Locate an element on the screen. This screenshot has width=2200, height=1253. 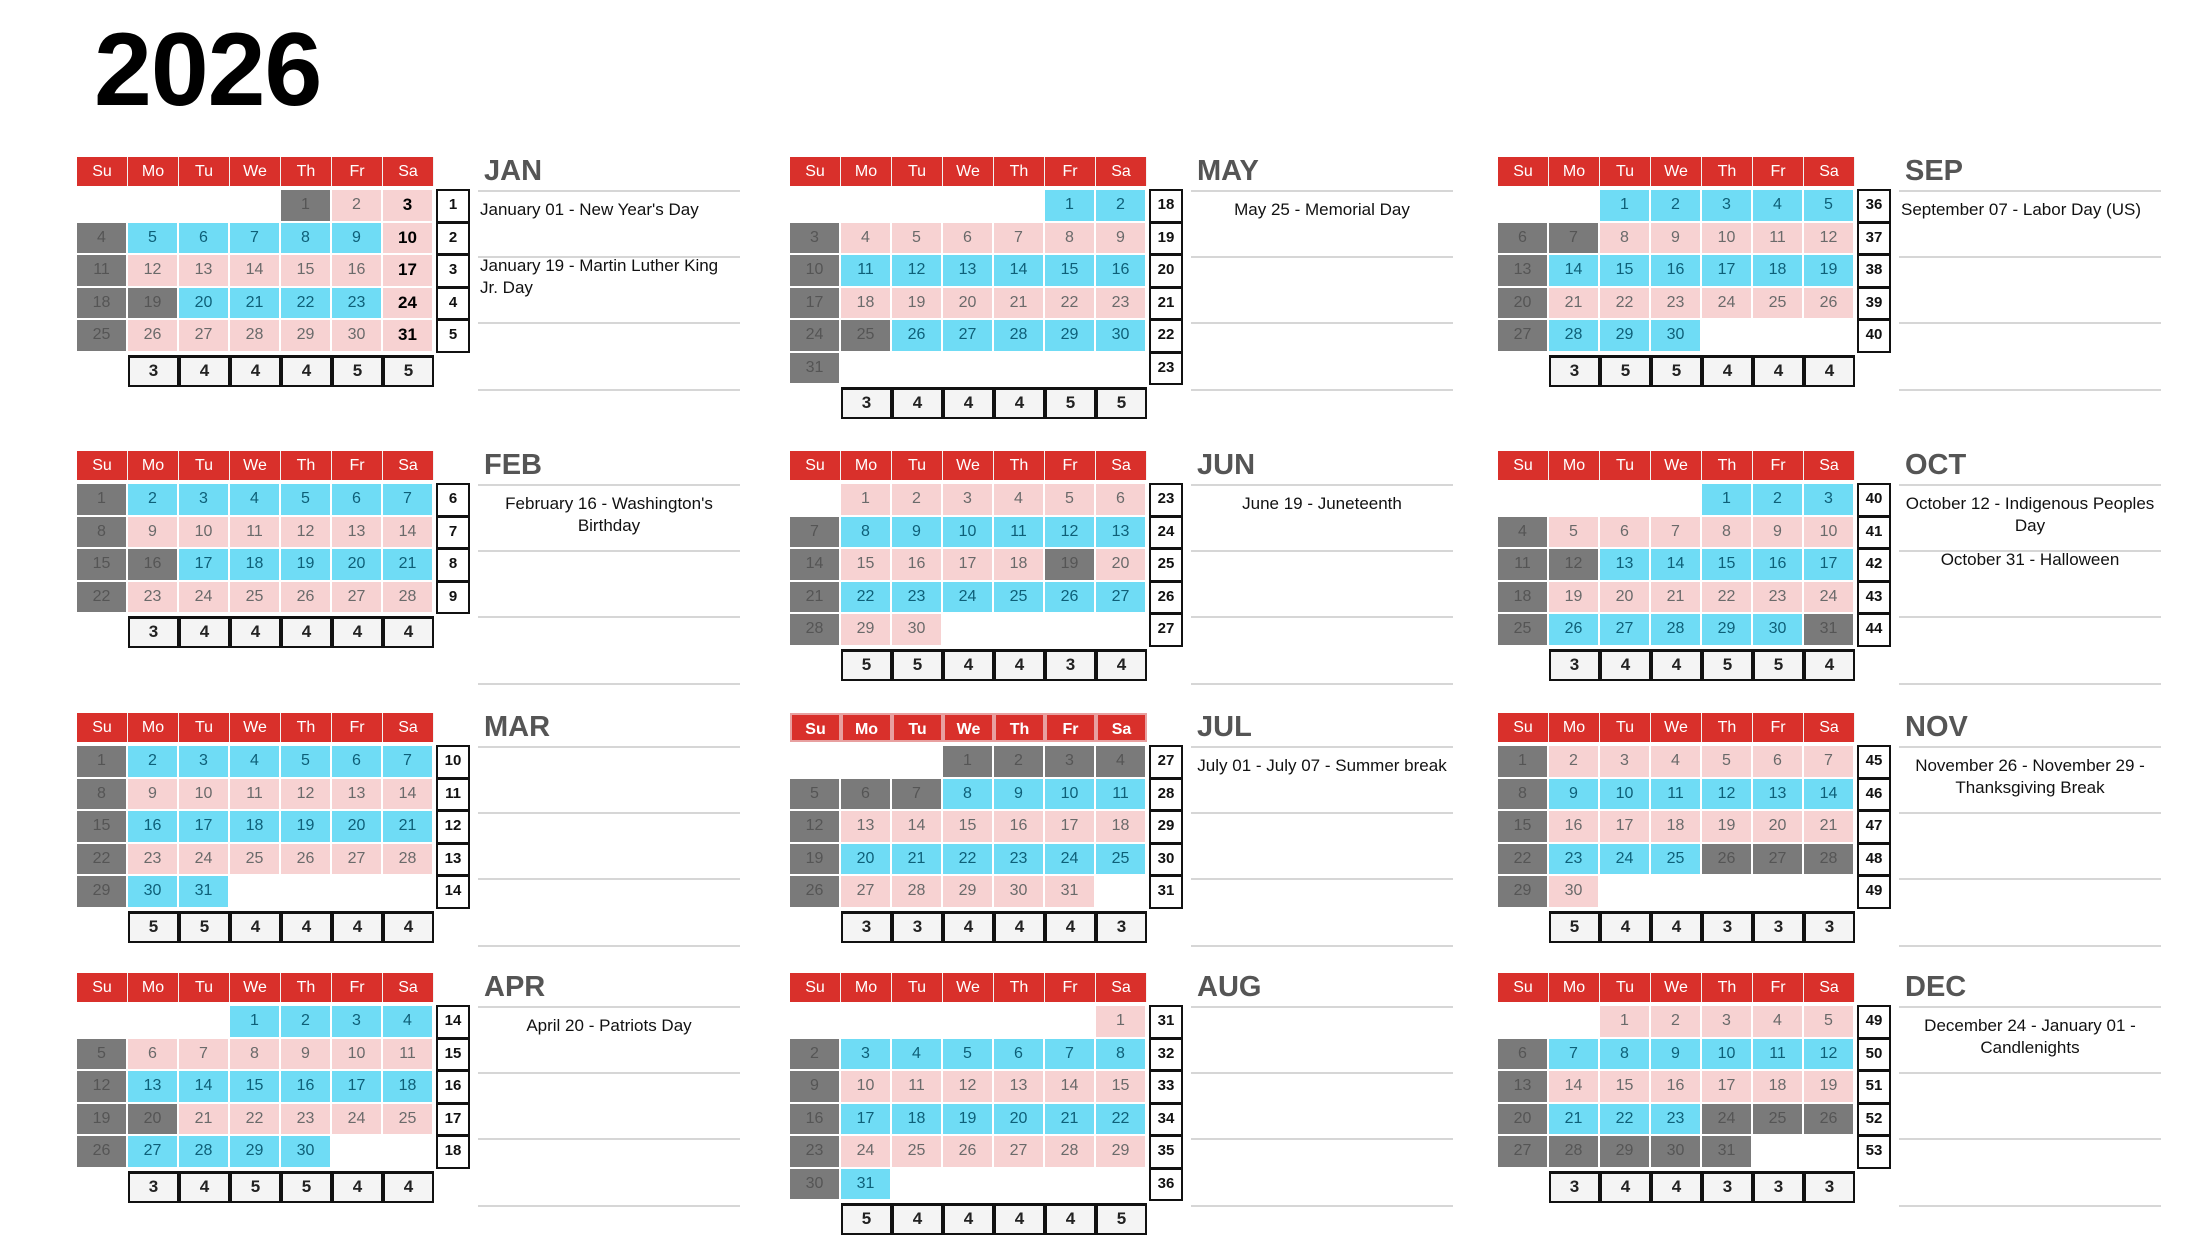
week-number: 23 is located at coordinates (1166, 500).